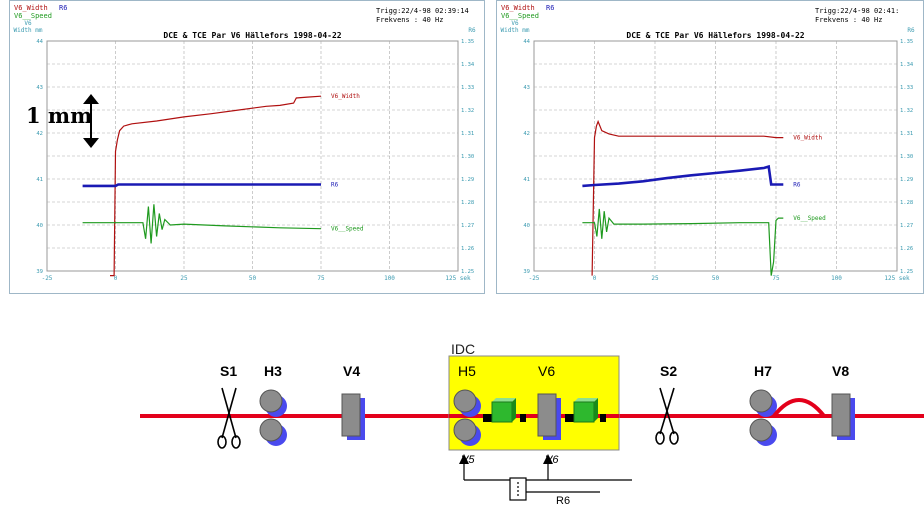 The image size is (924, 506). Describe the element at coordinates (520, 16) in the screenshot. I see `legend-v6-speed: V6__Speed` at that location.